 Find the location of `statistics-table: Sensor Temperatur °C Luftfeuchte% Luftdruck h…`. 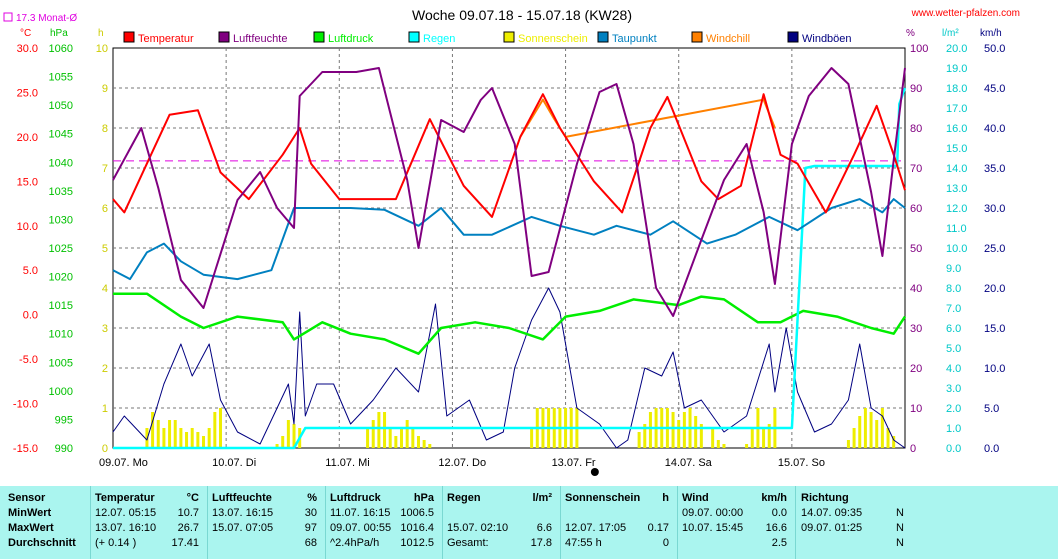

statistics-table: Sensor Temperatur °C Luftfeuchte% Luftdruck h… is located at coordinates (529, 522).